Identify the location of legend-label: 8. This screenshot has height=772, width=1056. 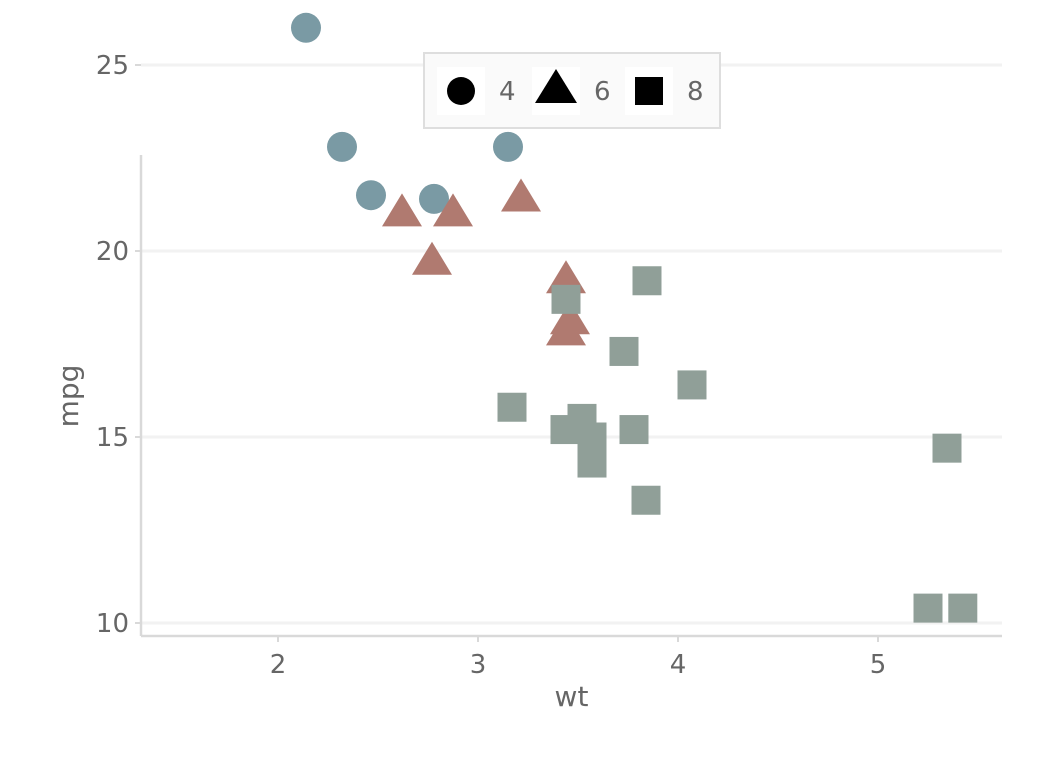
(695, 92).